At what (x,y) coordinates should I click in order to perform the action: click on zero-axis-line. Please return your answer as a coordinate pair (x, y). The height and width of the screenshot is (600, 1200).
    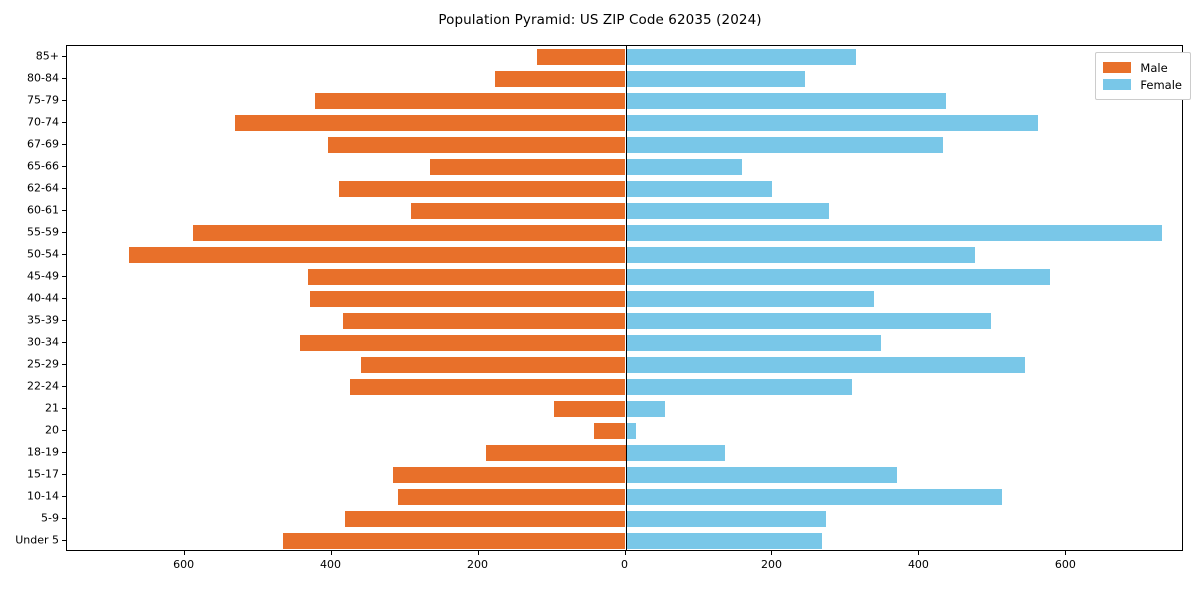
    Looking at the image, I should click on (626, 298).